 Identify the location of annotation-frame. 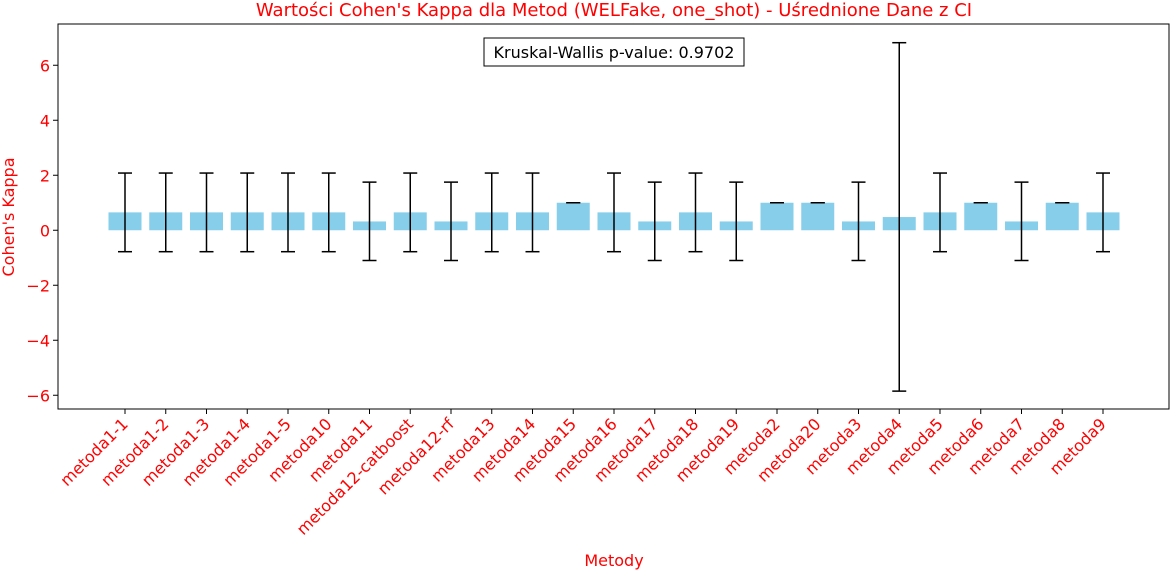
(614, 52).